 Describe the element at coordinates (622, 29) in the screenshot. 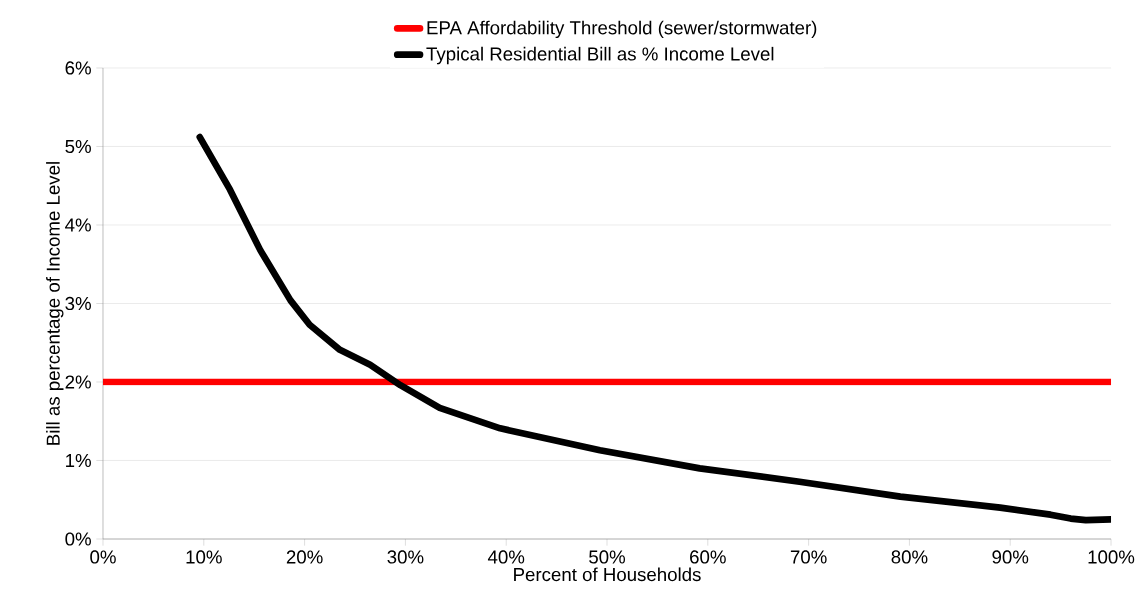

I see `legend-label: EPA Affordability Threshold (sewer/stormwater)` at that location.